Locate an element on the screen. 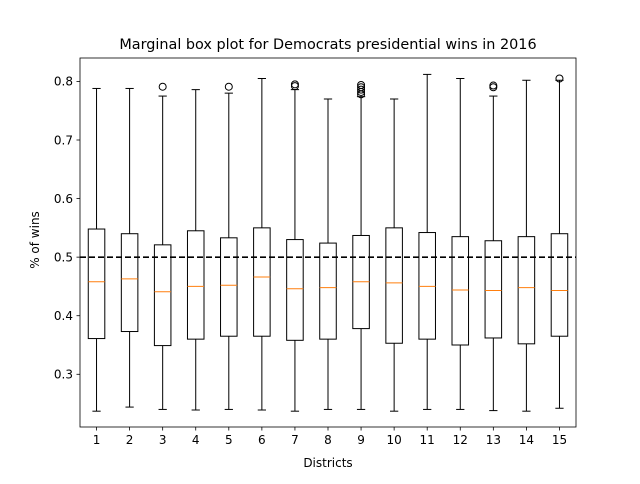 The width and height of the screenshot is (640, 484). y-tick-label-0.5: 0.5 is located at coordinates (63, 257).